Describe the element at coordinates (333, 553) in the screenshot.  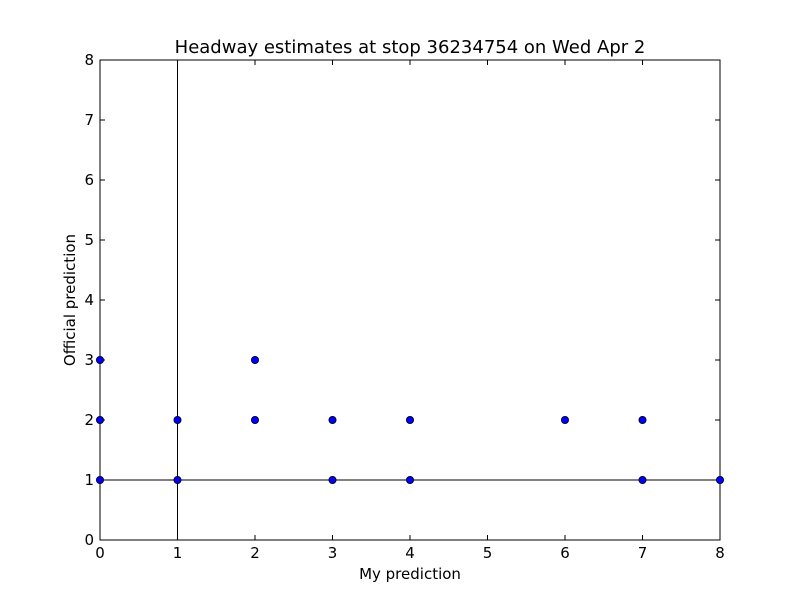
I see `x-tick-label: 3` at that location.